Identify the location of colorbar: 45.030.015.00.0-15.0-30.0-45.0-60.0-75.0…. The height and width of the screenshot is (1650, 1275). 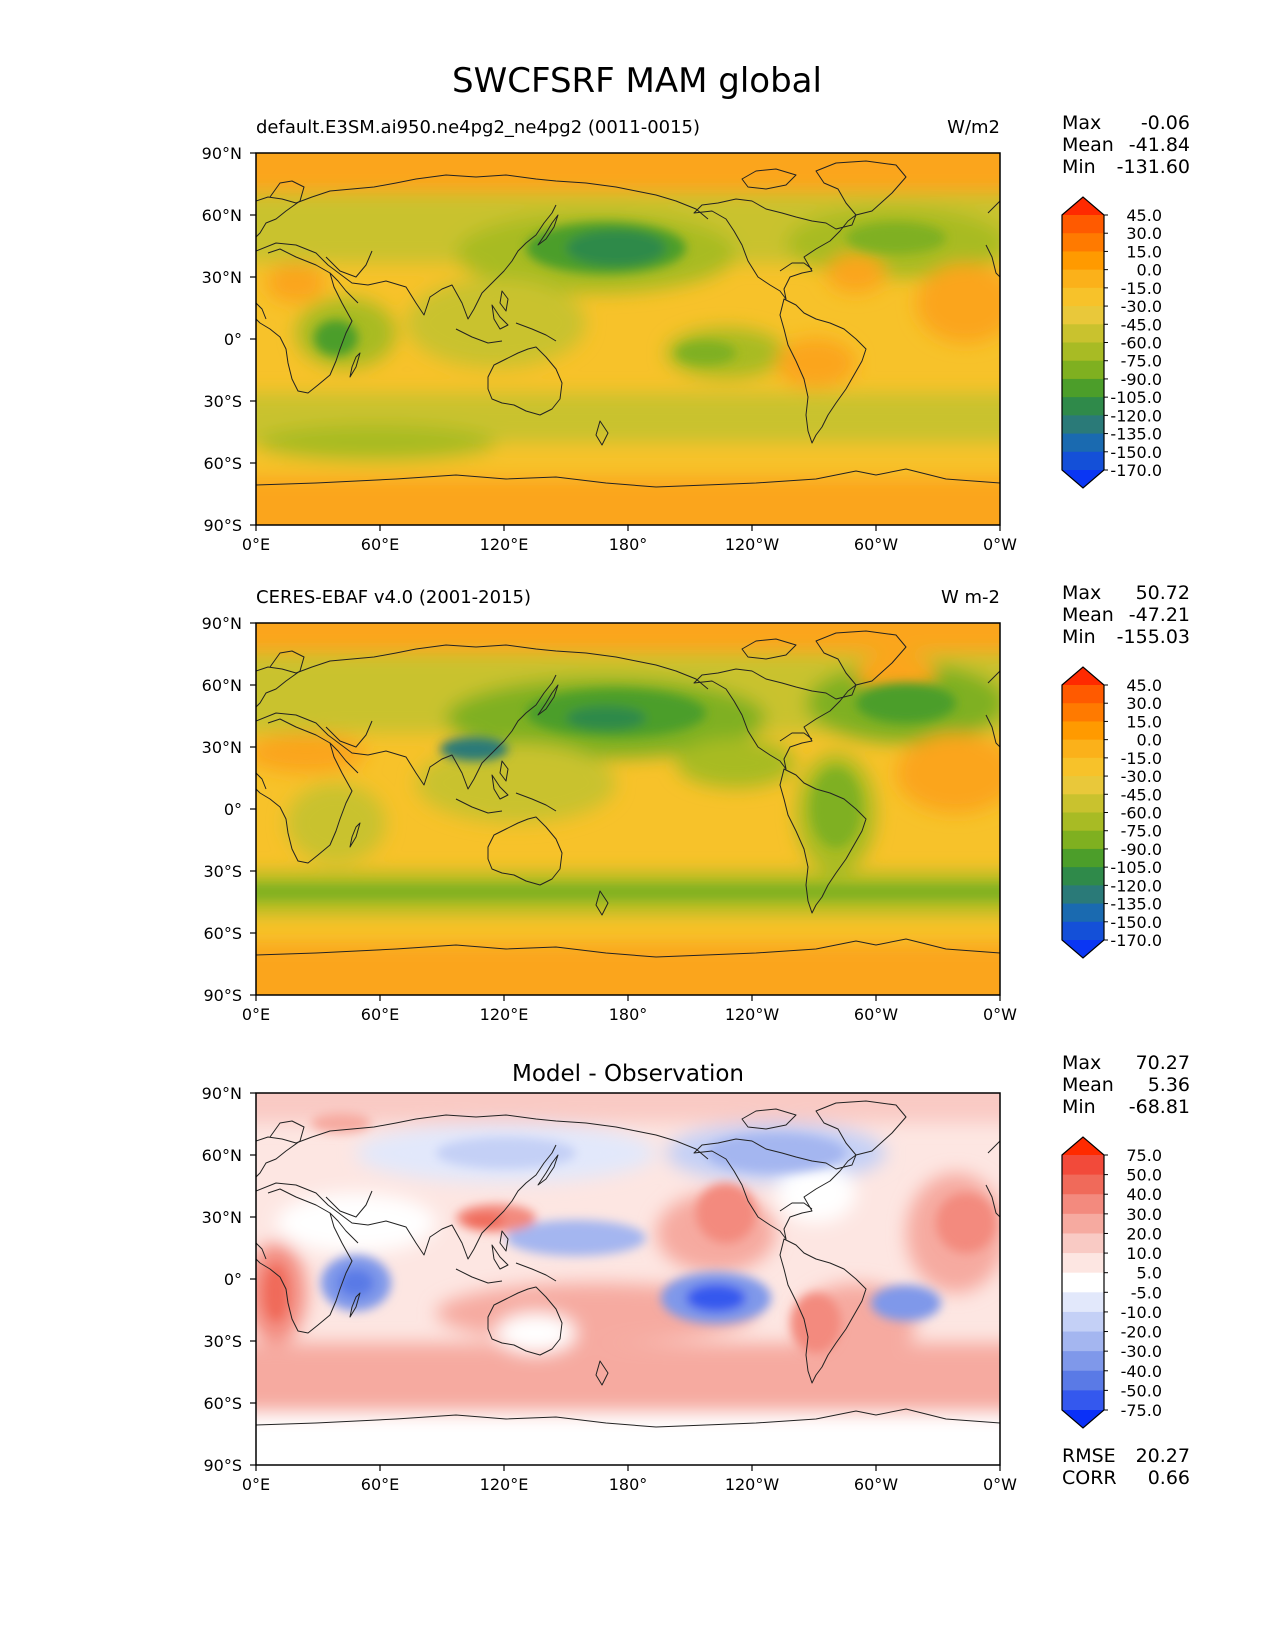
(1111, 812).